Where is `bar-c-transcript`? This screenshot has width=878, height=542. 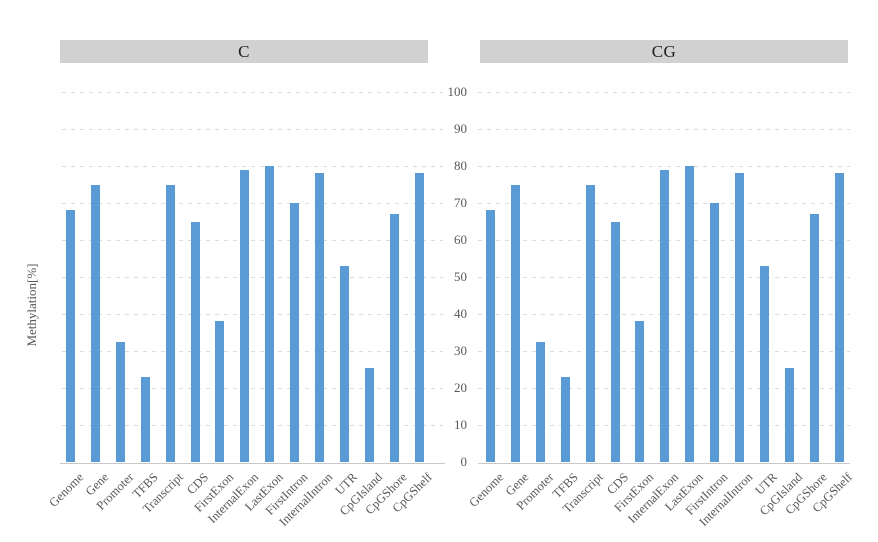
bar-c-transcript is located at coordinates (170, 323).